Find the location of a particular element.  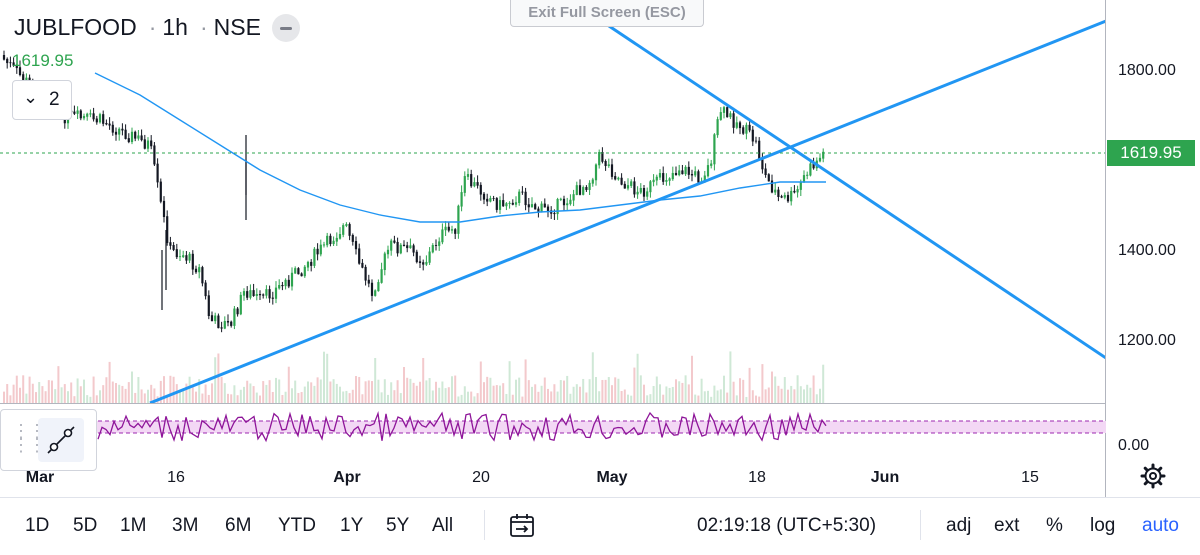

ext-toggle: ext is located at coordinates (1007, 525).